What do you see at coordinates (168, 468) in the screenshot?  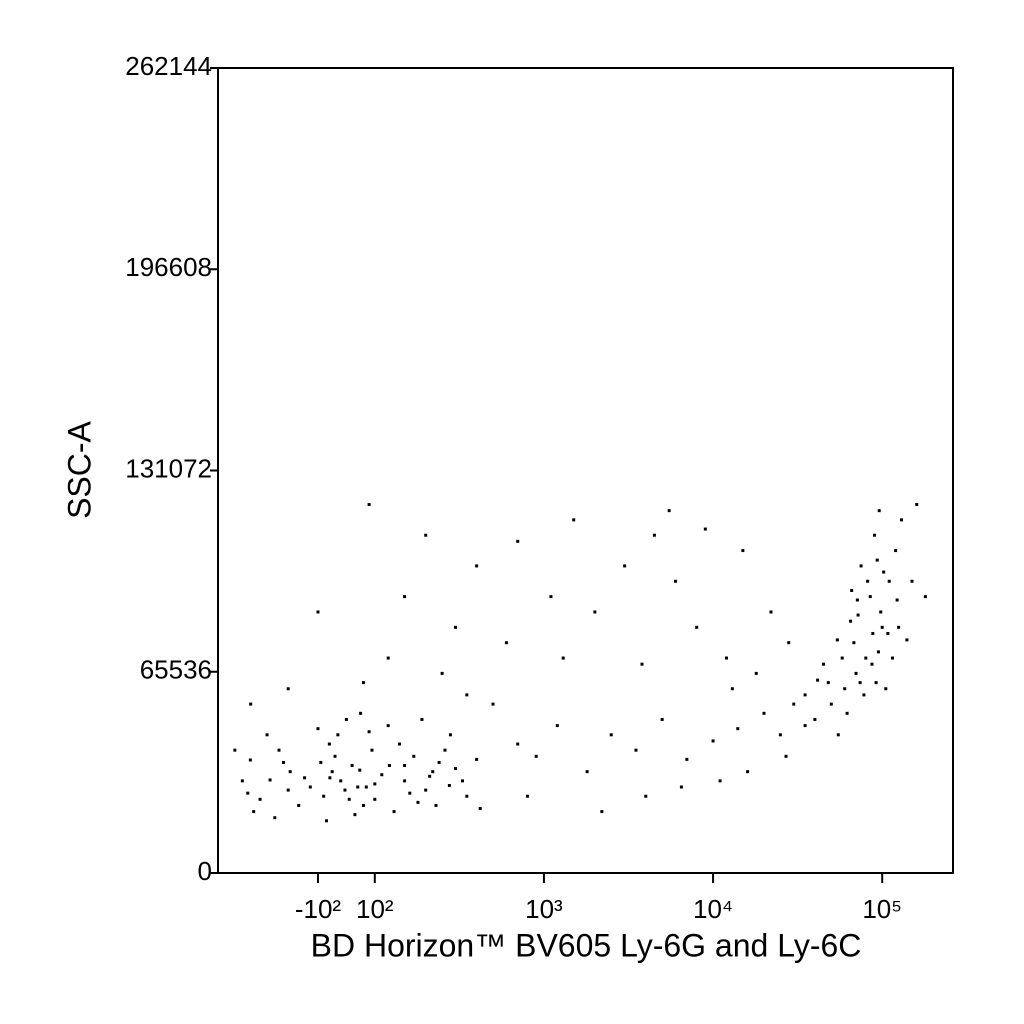 I see `y-tick-label: 131072` at bounding box center [168, 468].